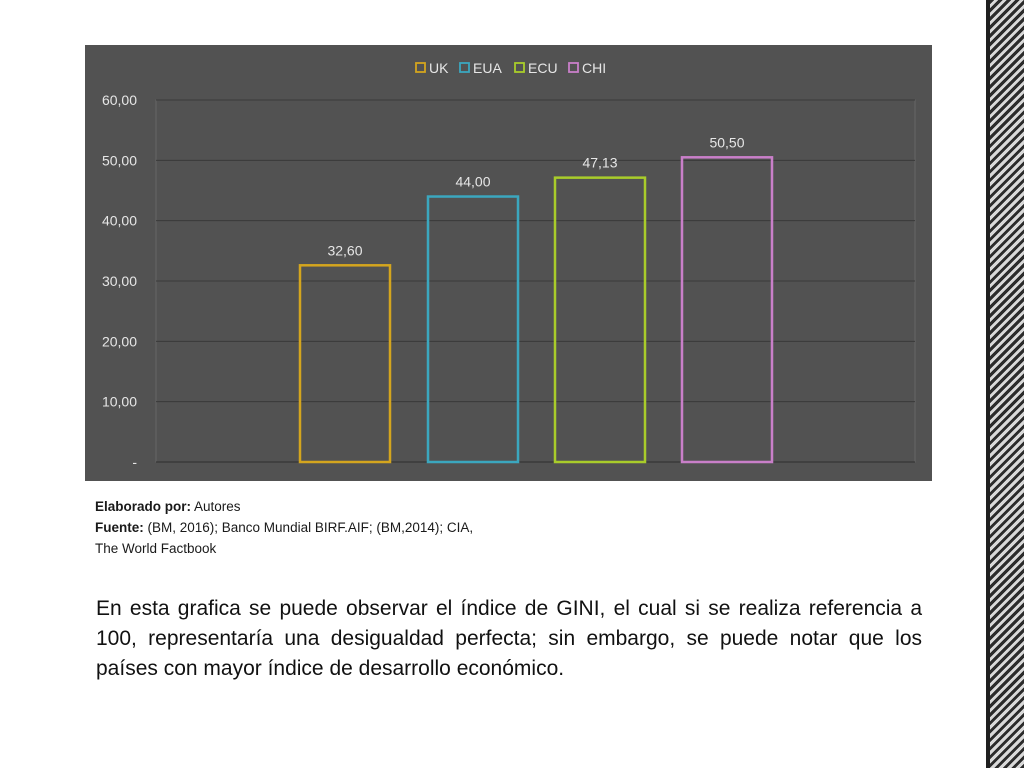 The height and width of the screenshot is (768, 1024). Describe the element at coordinates (519, 67) in the screenshot. I see `legend-swatch-ecu` at that location.